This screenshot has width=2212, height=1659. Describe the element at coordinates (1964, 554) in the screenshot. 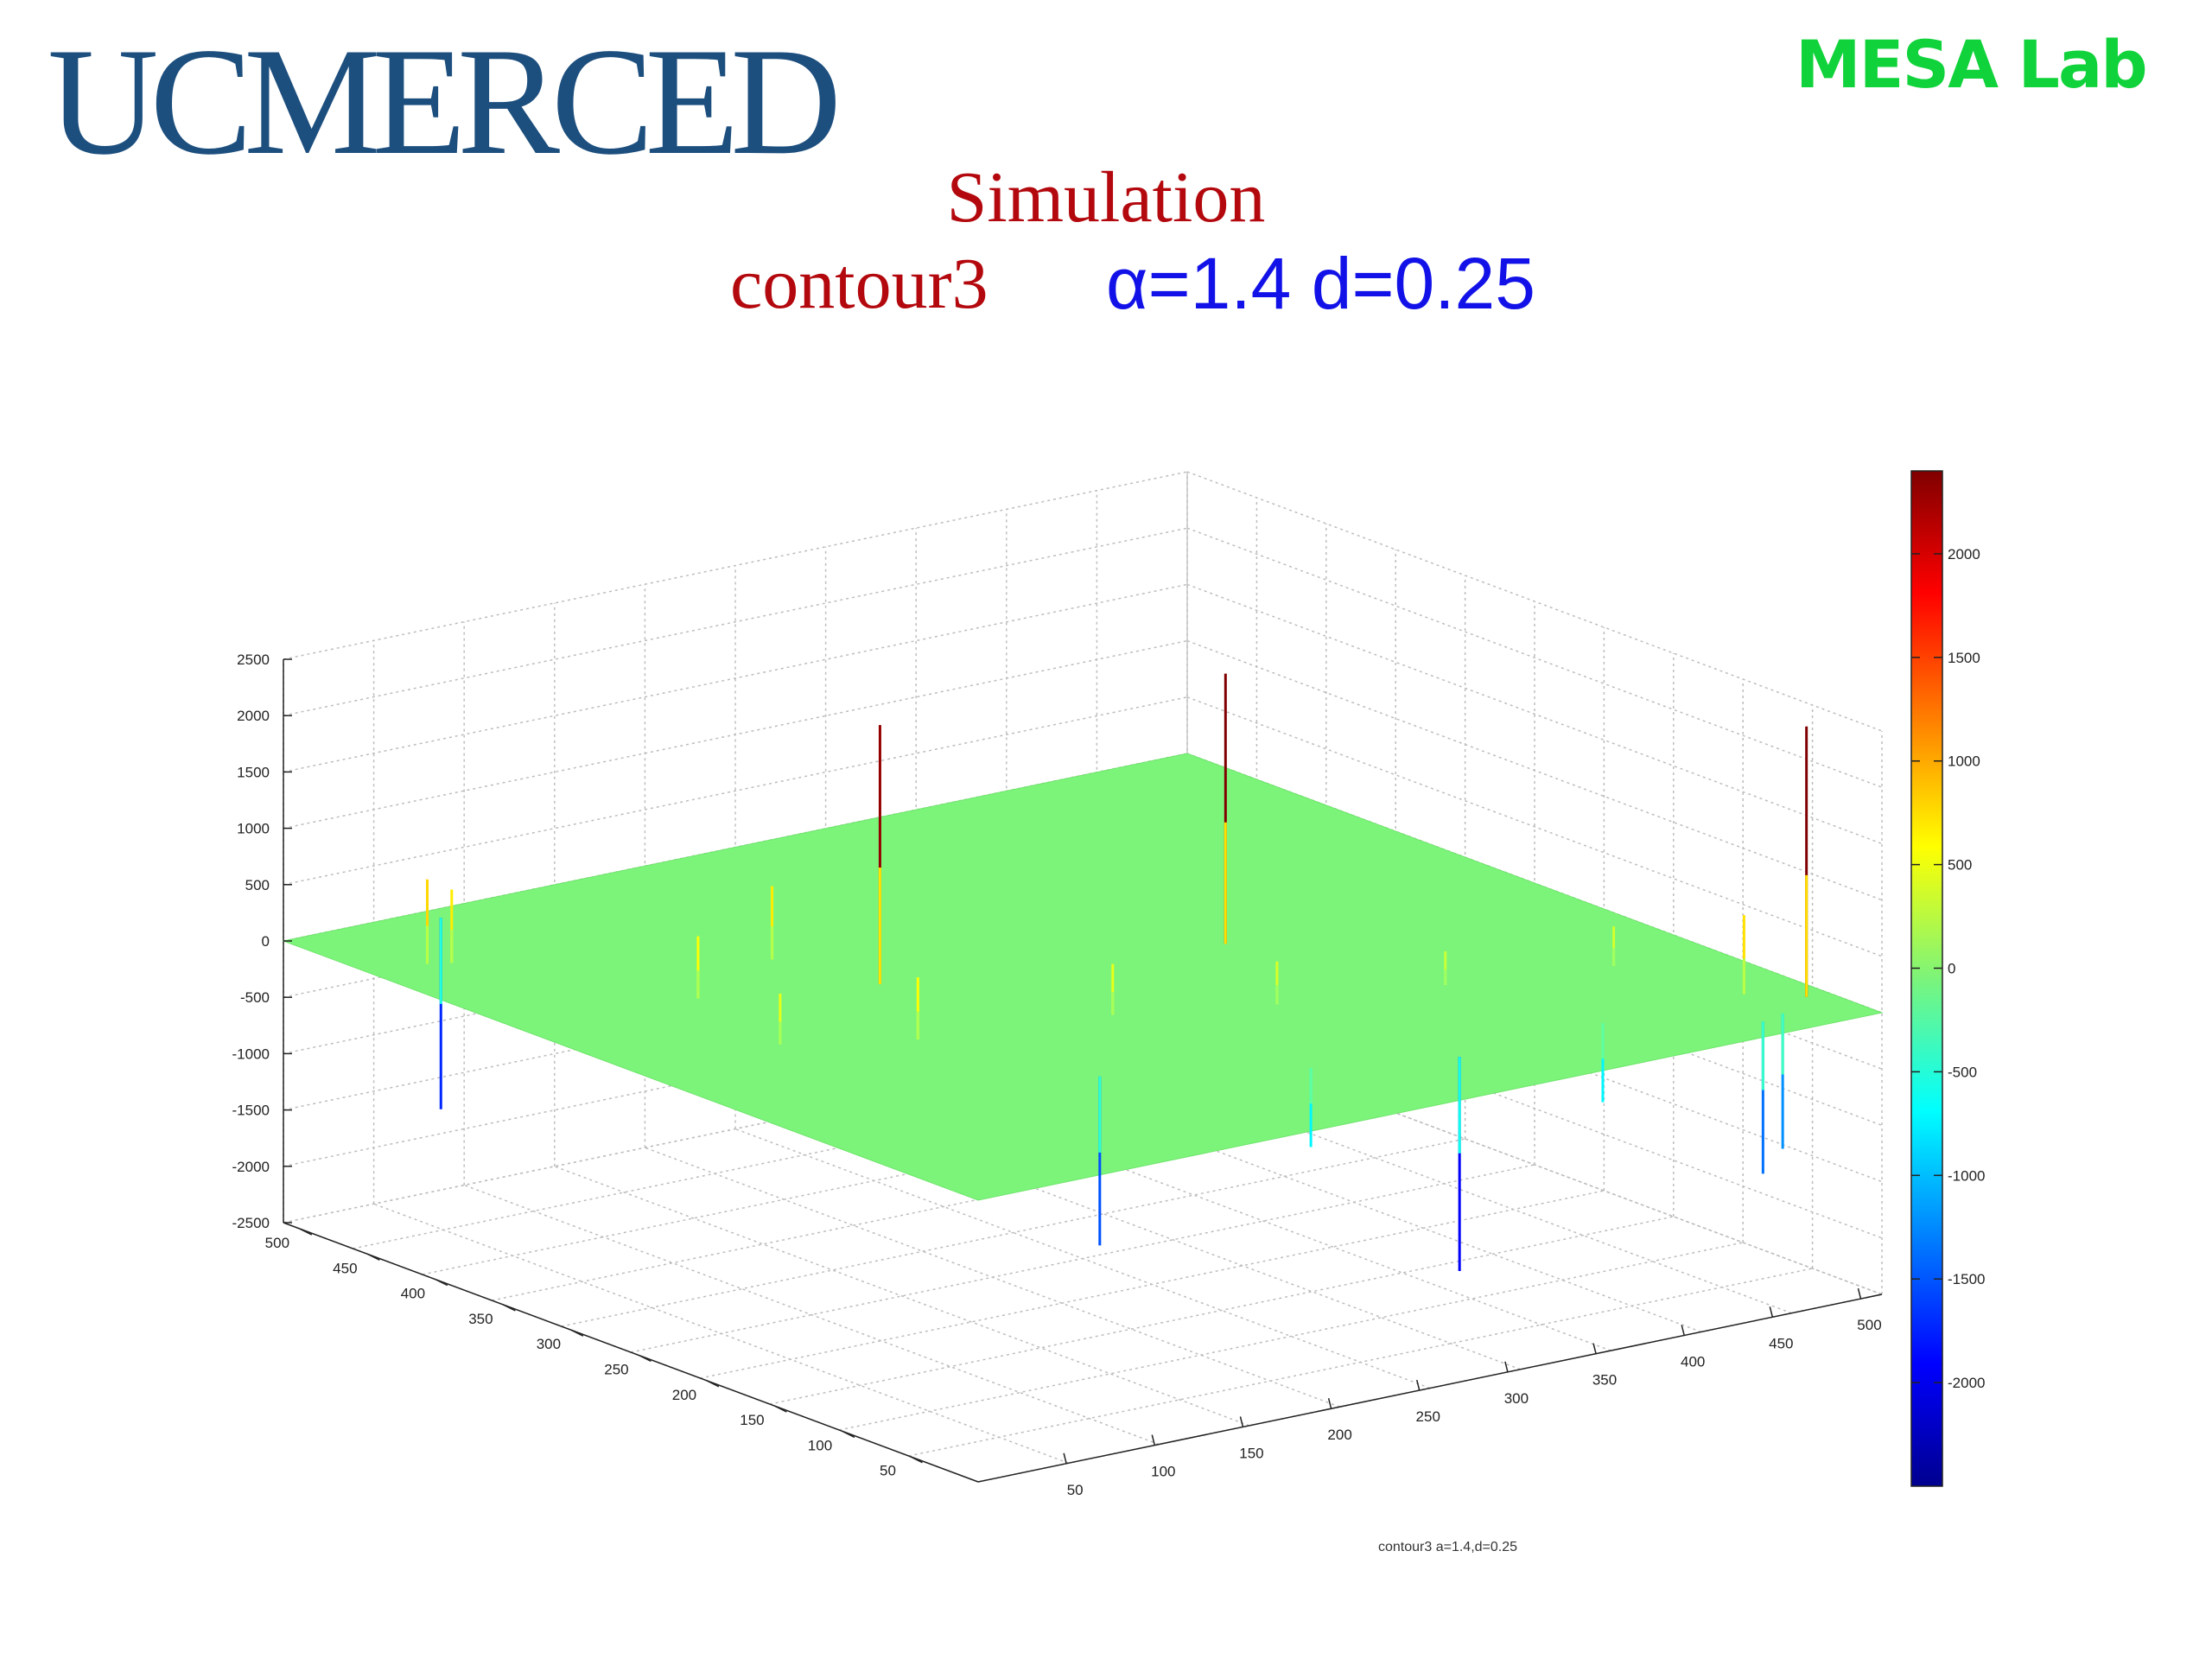

I see `colorbar-tick-label: 2000` at that location.